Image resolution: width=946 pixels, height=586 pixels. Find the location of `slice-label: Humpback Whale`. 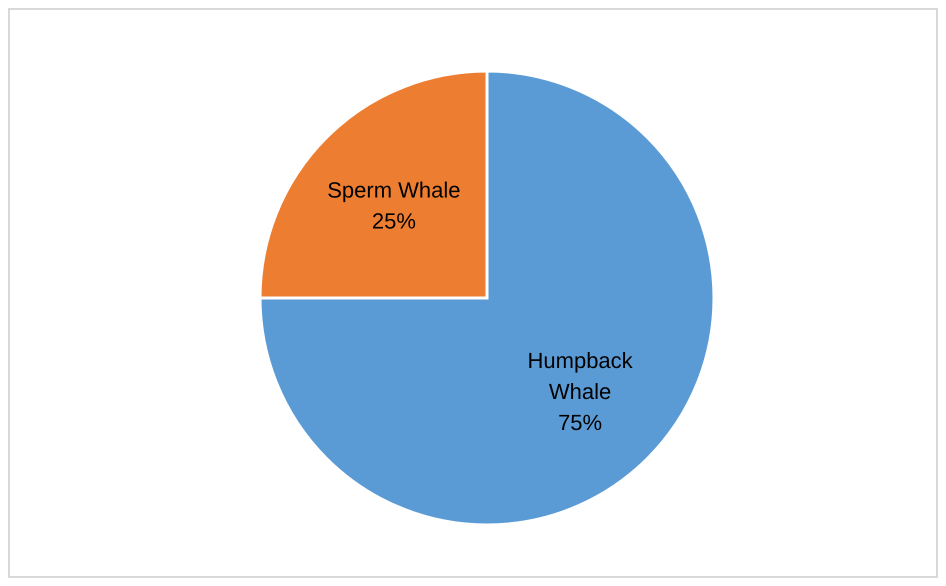

slice-label: Humpback Whale is located at coordinates (581, 376).